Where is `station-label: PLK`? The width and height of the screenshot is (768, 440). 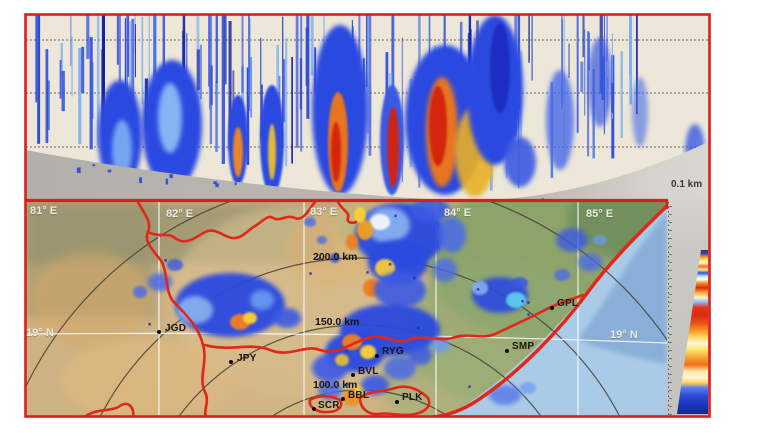 station-label: PLK is located at coordinates (412, 397).